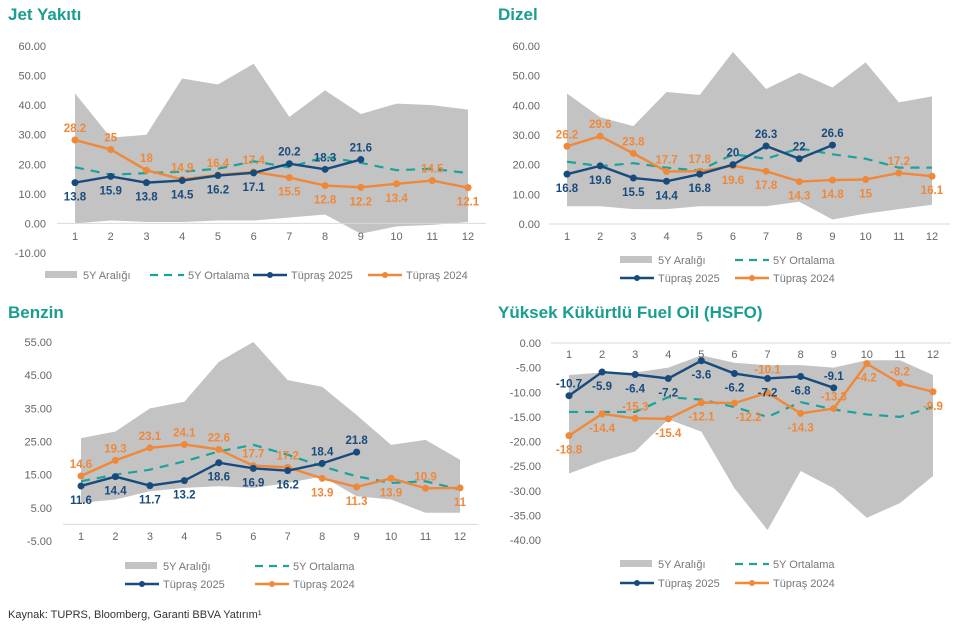  Describe the element at coordinates (32, 77) in the screenshot. I see `y-tick-label: 50.00` at that location.